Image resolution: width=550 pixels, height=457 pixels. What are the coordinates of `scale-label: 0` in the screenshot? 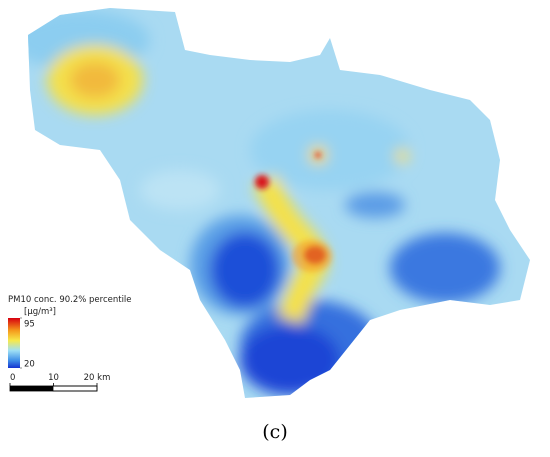 It's located at (12, 378).